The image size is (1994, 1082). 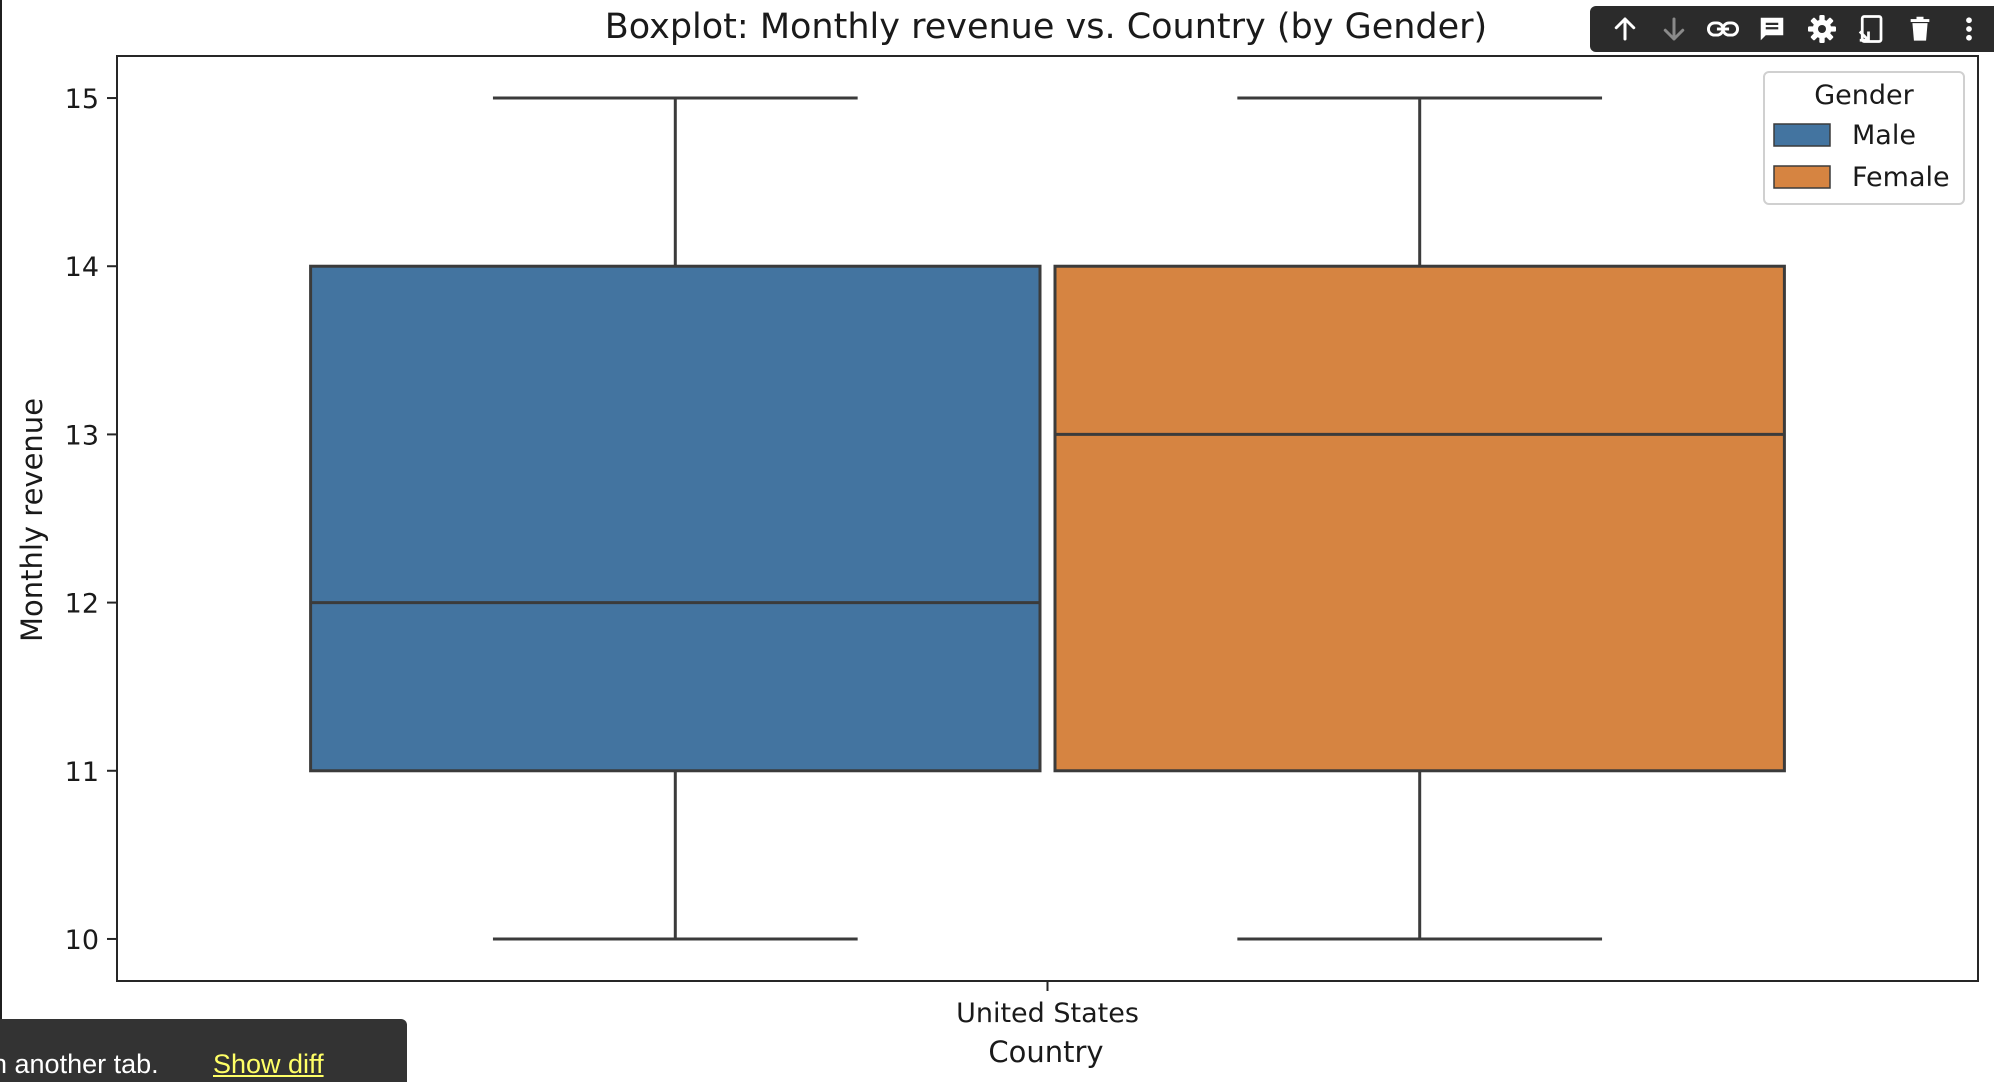 I want to click on arrow-down-icon, so click(x=1674, y=29).